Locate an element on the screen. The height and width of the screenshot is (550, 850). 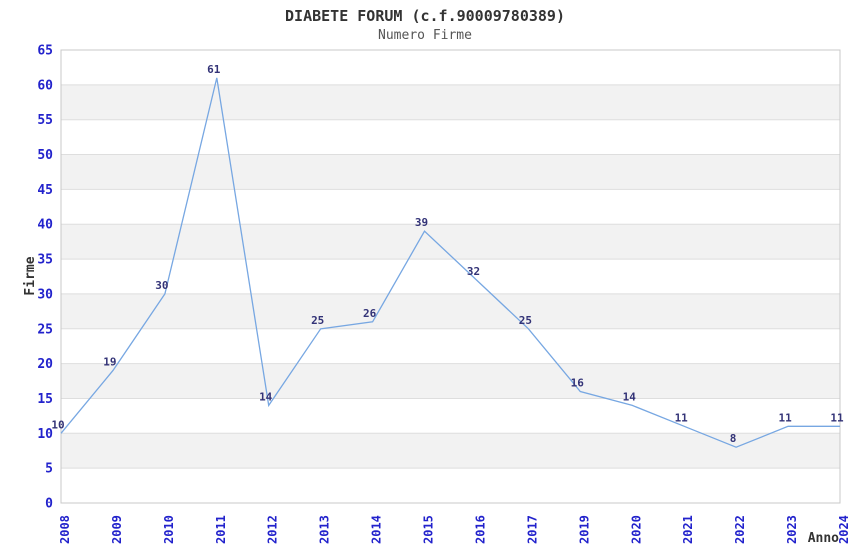
x-axis-tick-label: 2008 is located at coordinates (65, 529).